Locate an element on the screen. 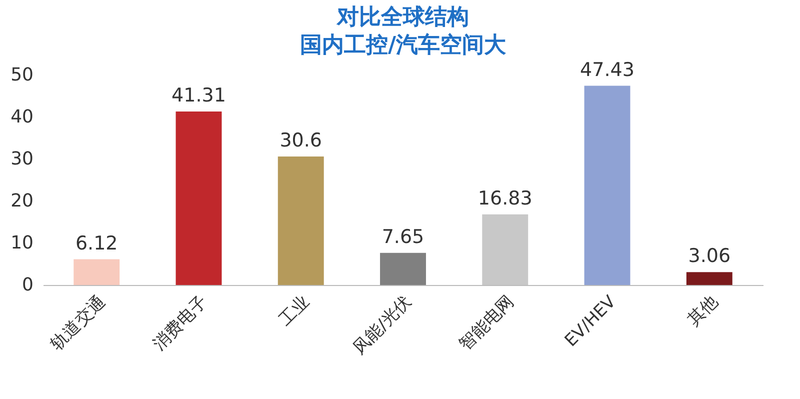 The width and height of the screenshot is (800, 399). x-tick-label: 工业 is located at coordinates (294, 311).